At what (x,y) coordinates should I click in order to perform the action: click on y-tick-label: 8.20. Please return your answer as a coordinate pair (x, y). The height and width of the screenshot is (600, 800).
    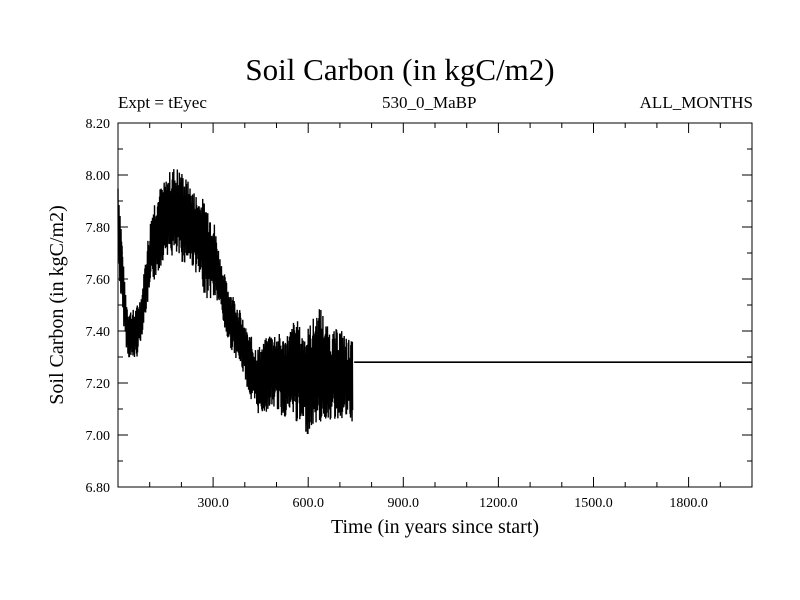
    Looking at the image, I should click on (98, 124).